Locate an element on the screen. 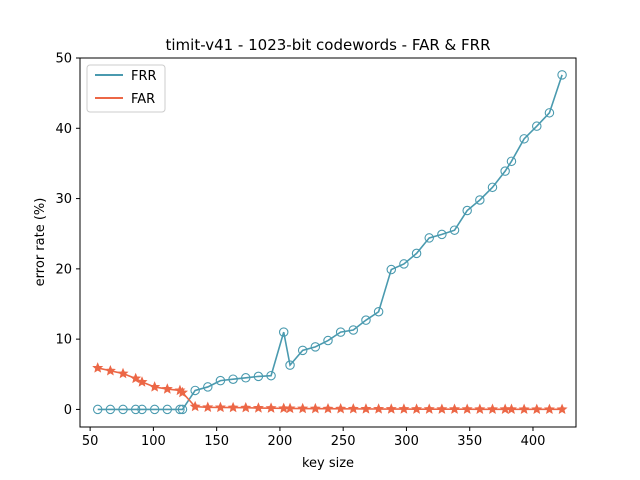  legend-box is located at coordinates (126, 88).